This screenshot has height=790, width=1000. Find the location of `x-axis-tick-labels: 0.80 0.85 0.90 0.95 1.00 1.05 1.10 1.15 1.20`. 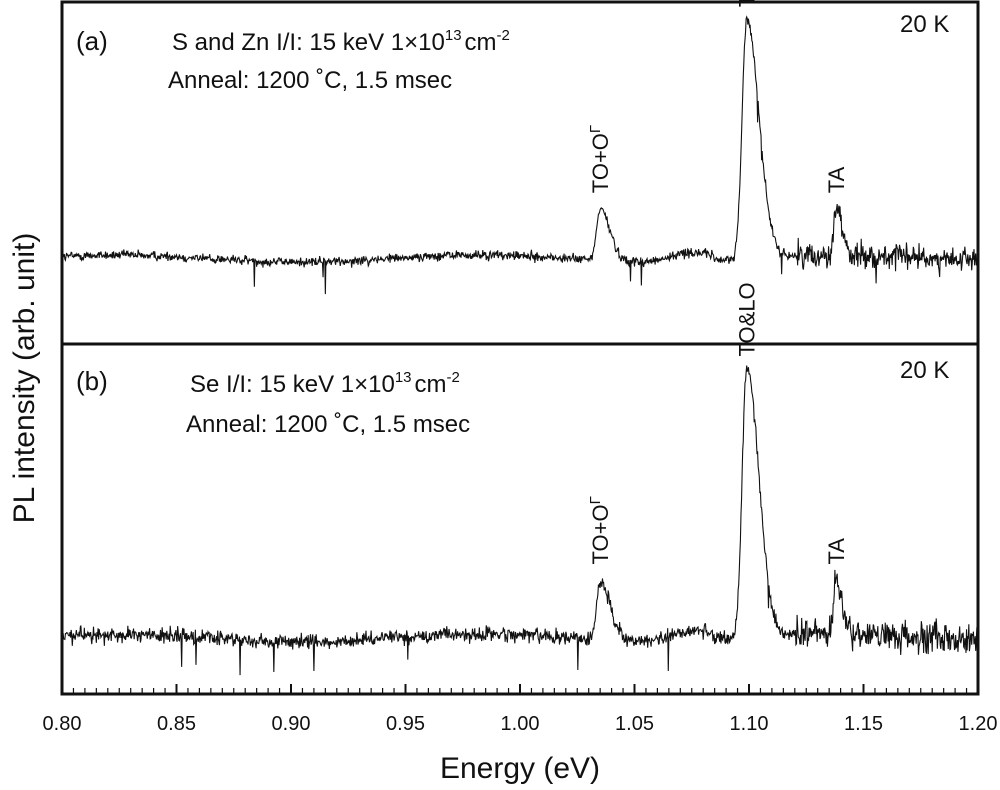

x-axis-tick-labels: 0.80 0.85 0.90 0.95 1.00 1.05 1.10 1.15 1.20 is located at coordinates (520, 724).